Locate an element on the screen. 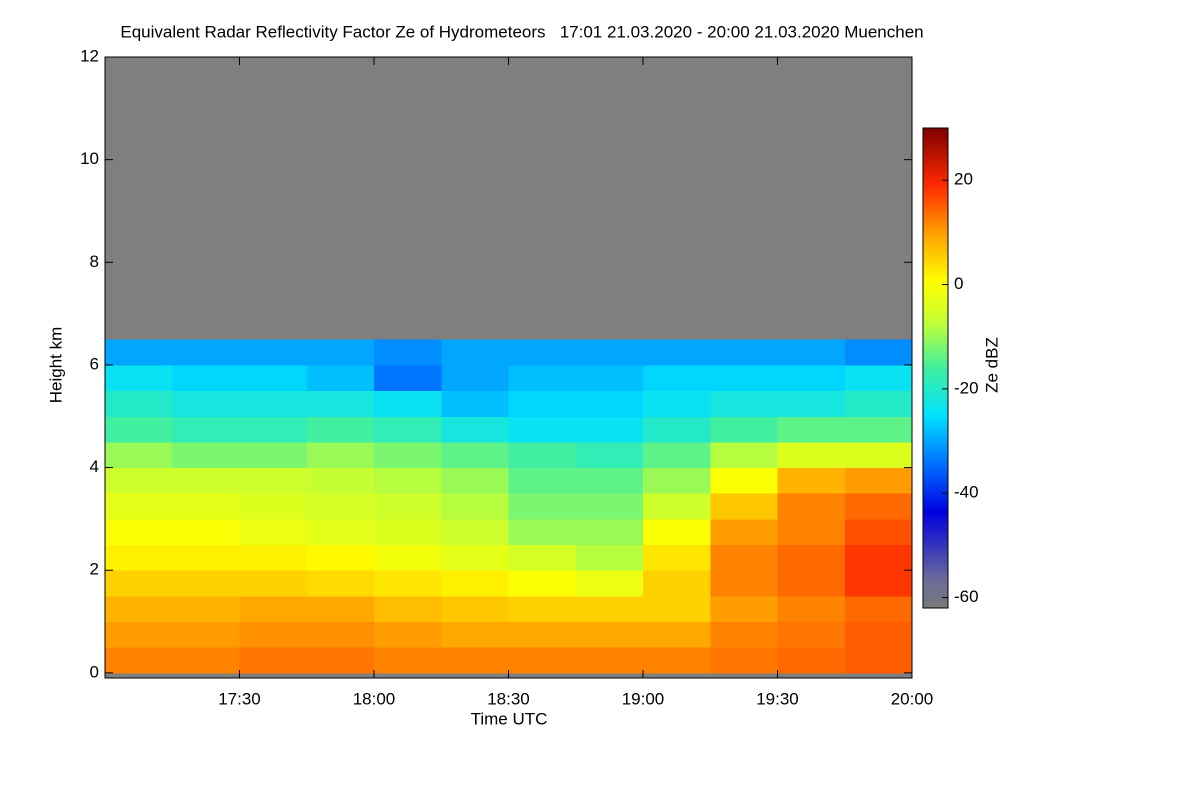 This screenshot has width=1200, height=800. colorbar-tick-label: -60 is located at coordinates (966, 596).